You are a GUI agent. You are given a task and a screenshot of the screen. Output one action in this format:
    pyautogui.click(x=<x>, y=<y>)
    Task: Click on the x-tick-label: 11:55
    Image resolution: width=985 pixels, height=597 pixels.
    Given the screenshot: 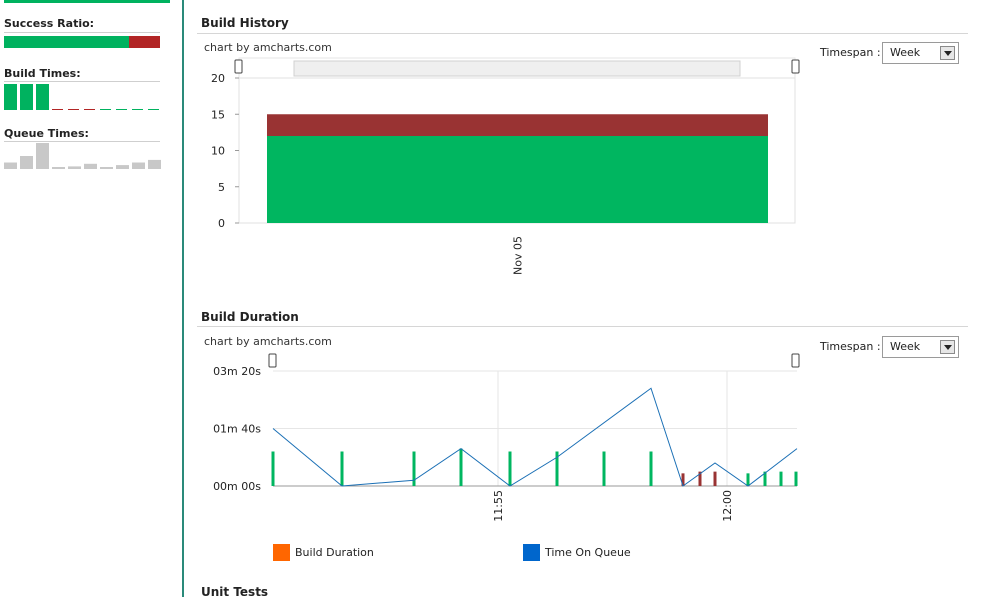 What is the action you would take?
    pyautogui.click(x=498, y=506)
    